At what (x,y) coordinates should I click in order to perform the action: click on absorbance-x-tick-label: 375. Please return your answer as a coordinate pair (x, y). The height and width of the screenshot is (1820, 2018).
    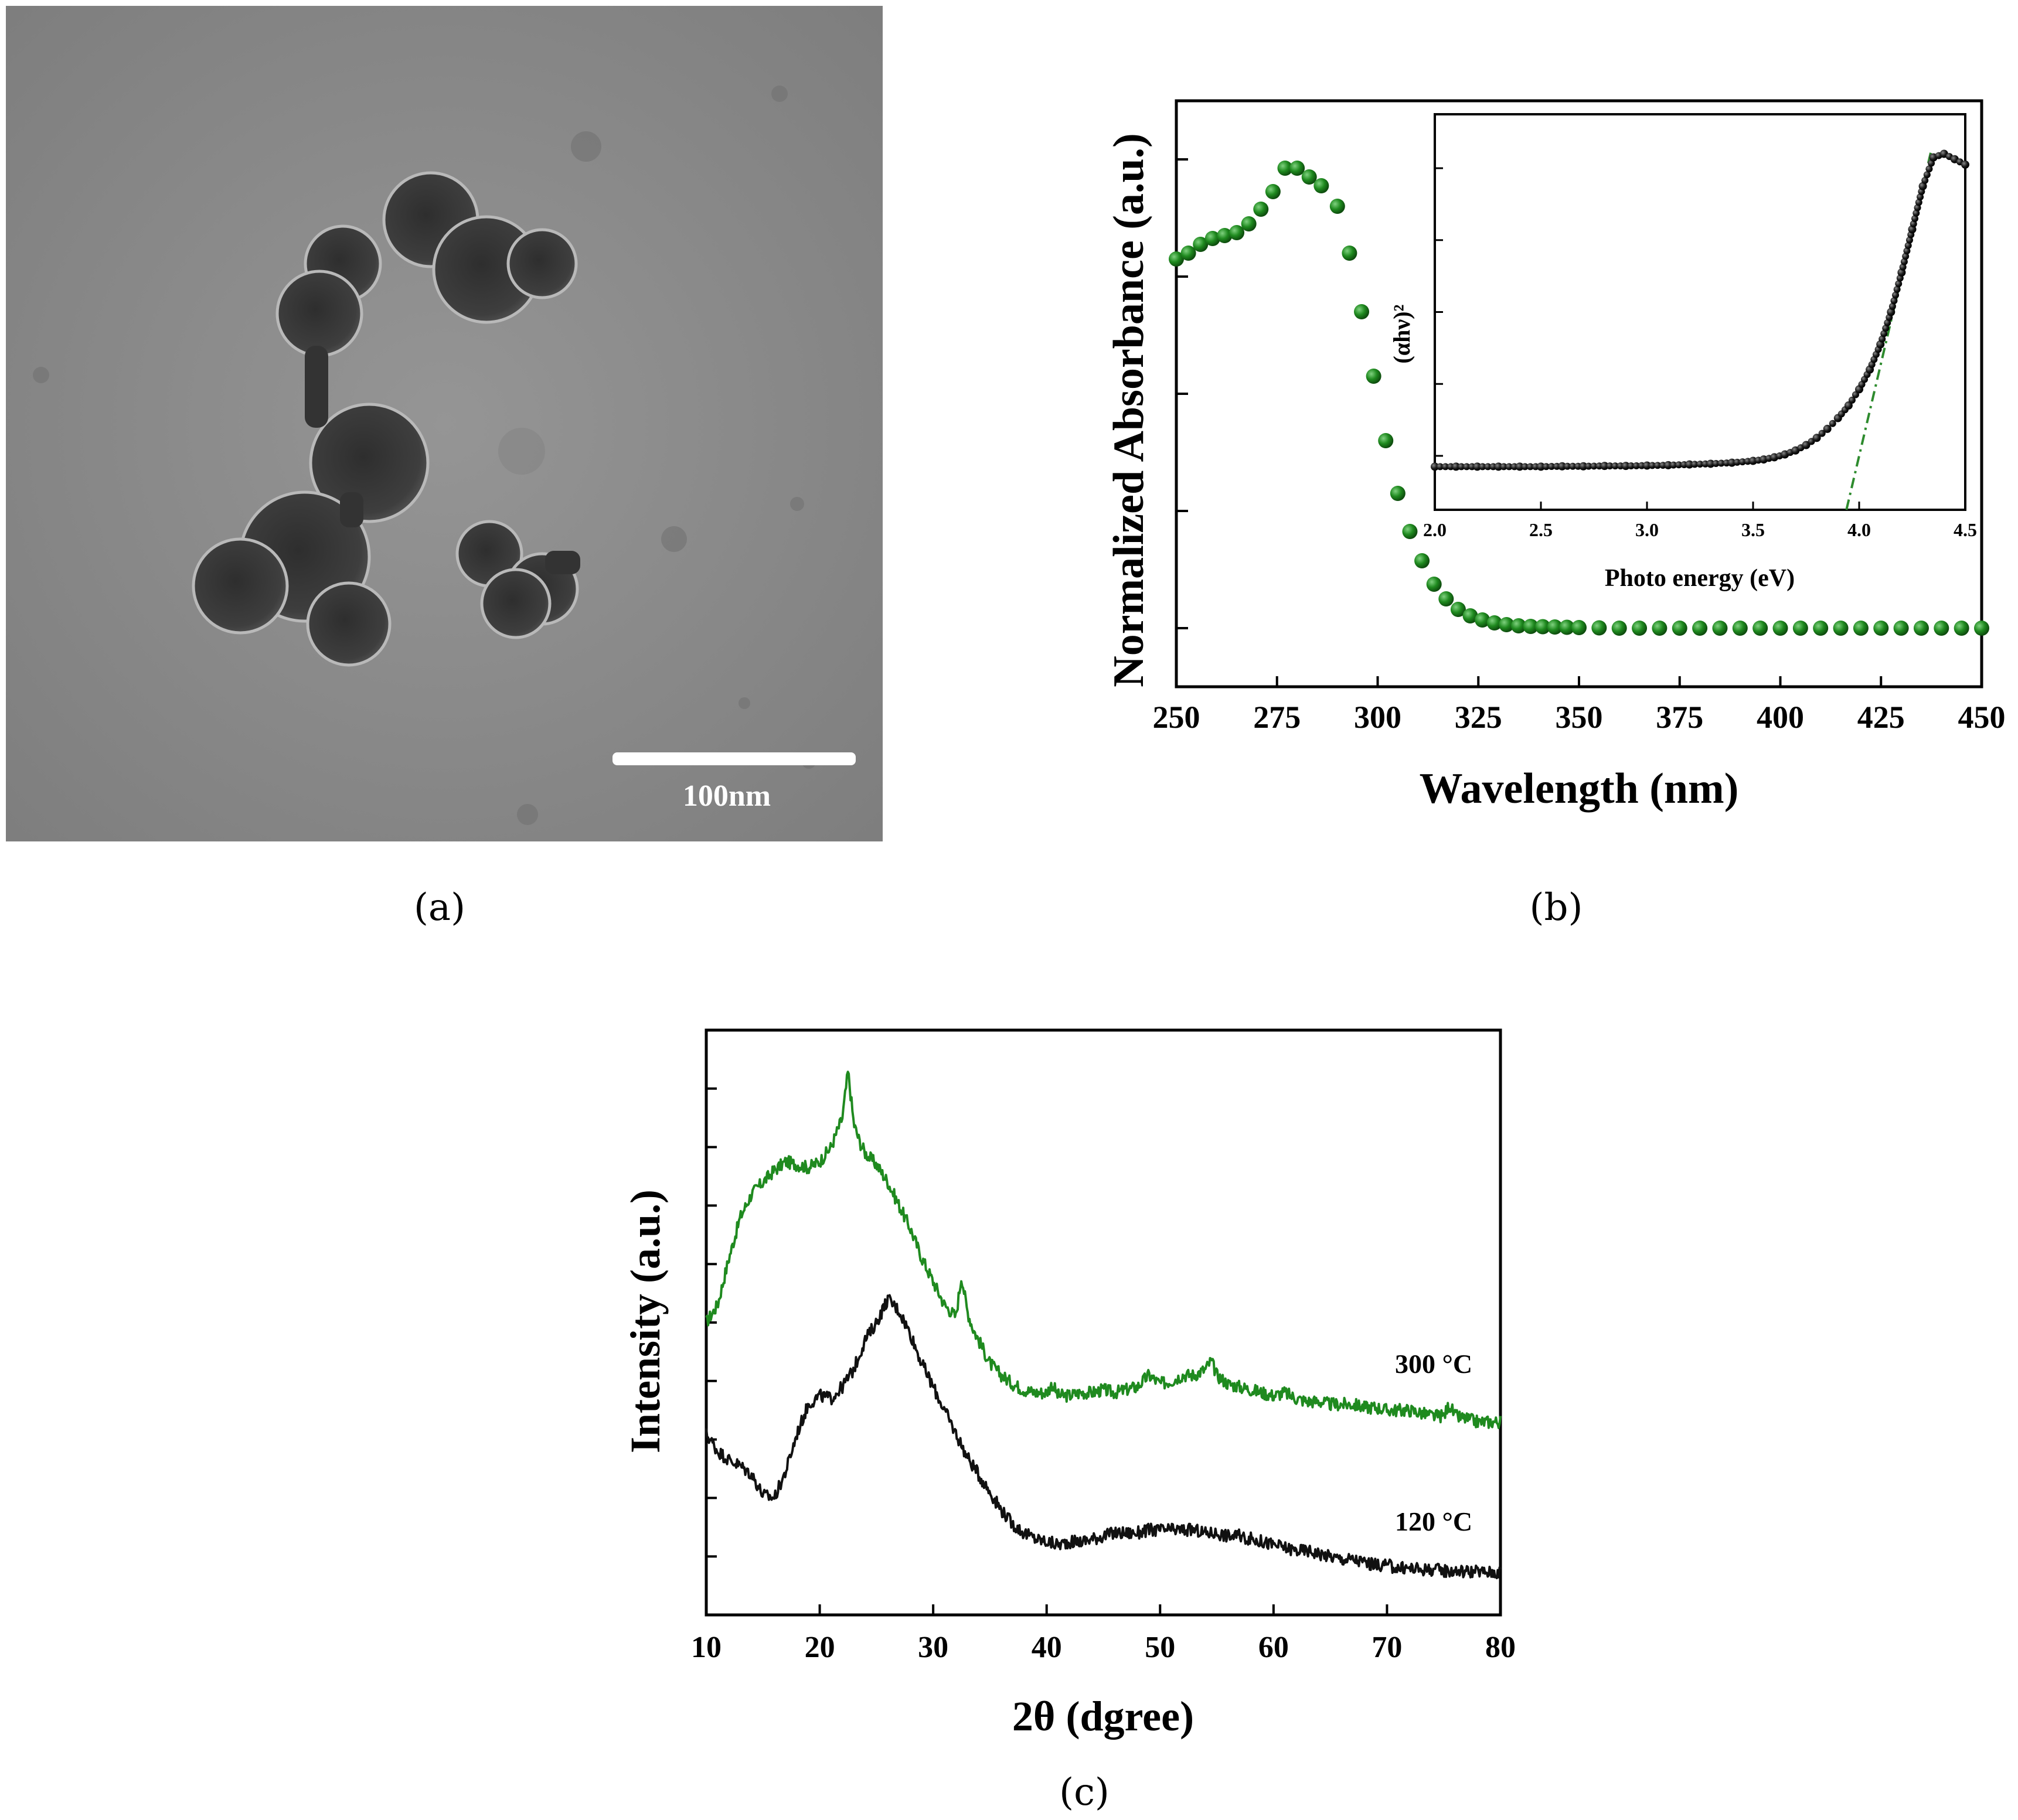
    Looking at the image, I should click on (1679, 718).